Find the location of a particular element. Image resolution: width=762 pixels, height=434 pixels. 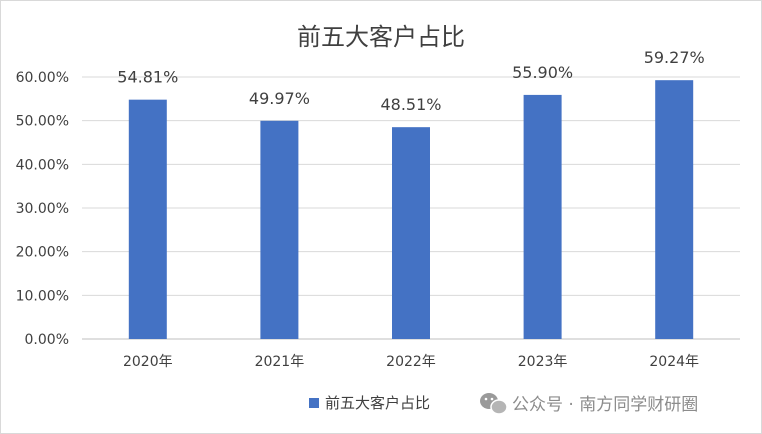

x-tick-label: 2022年 is located at coordinates (411, 362).